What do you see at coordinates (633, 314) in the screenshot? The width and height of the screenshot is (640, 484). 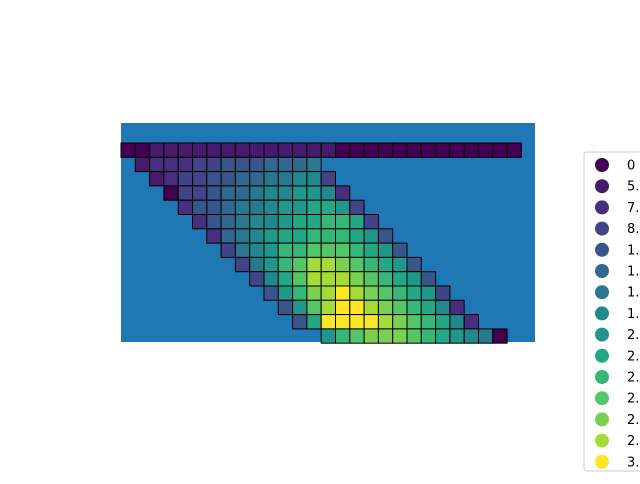 I see `legend-label: 1.` at bounding box center [633, 314].